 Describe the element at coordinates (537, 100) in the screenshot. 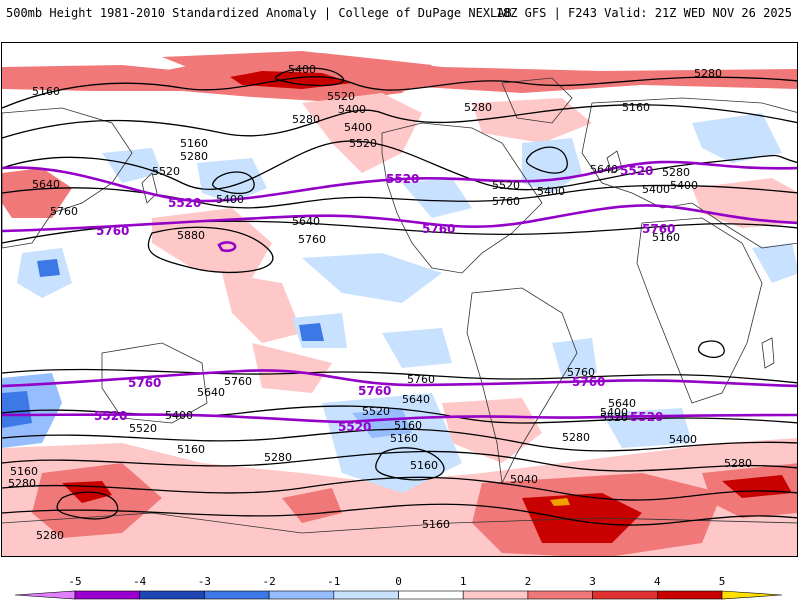

I see `greenland-outline` at that location.